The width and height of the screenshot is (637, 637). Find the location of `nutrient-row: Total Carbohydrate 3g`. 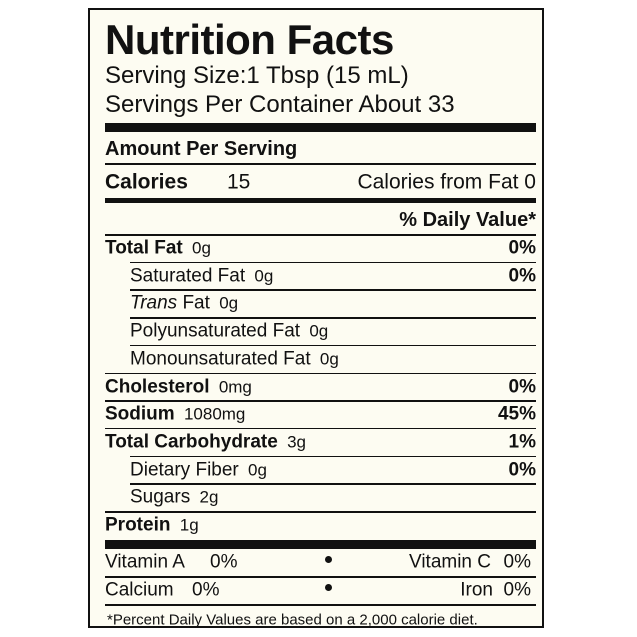

nutrient-row: Total Carbohydrate 3g is located at coordinates (205, 441).